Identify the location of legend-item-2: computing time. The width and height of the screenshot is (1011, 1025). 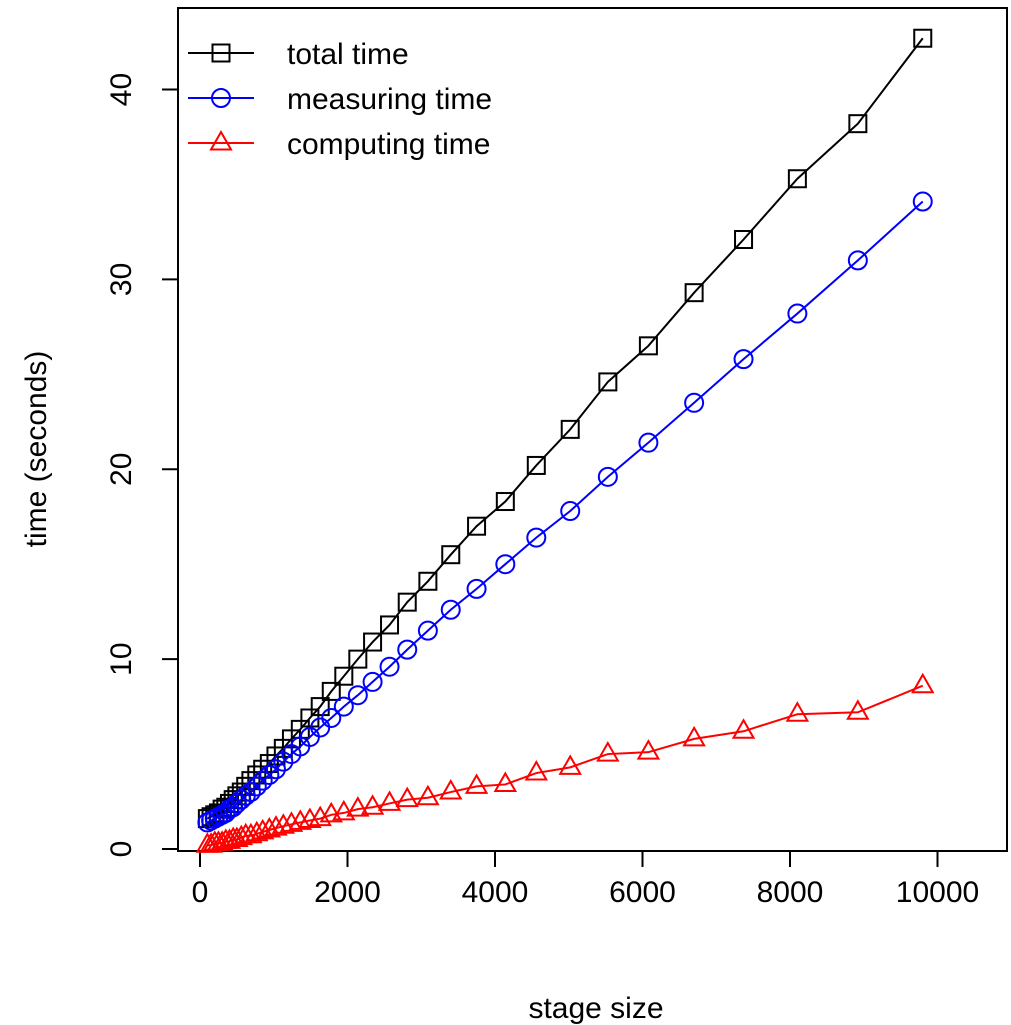
(339, 144).